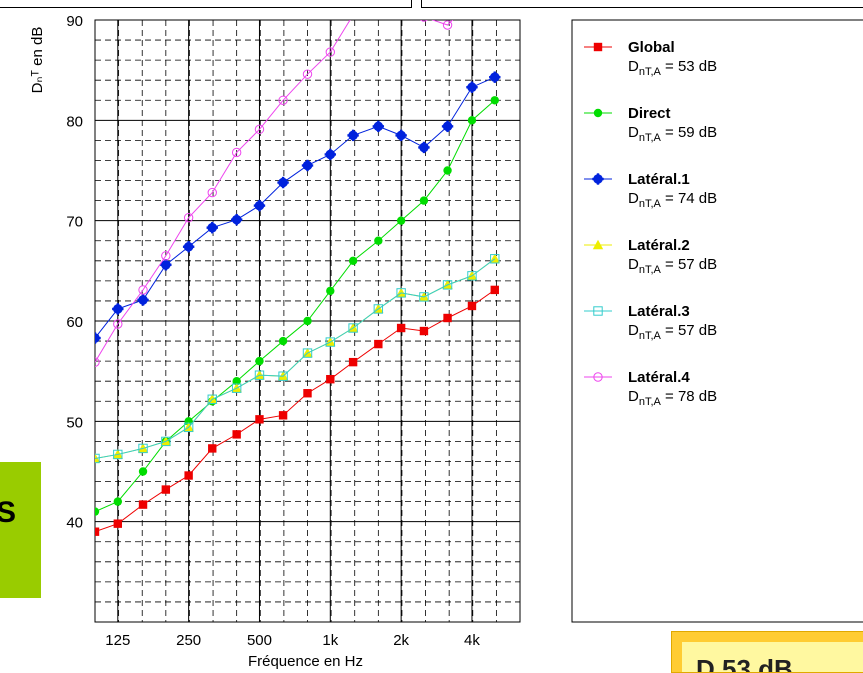 The width and height of the screenshot is (863, 673). I want to click on x-tick-label: 250, so click(188, 640).